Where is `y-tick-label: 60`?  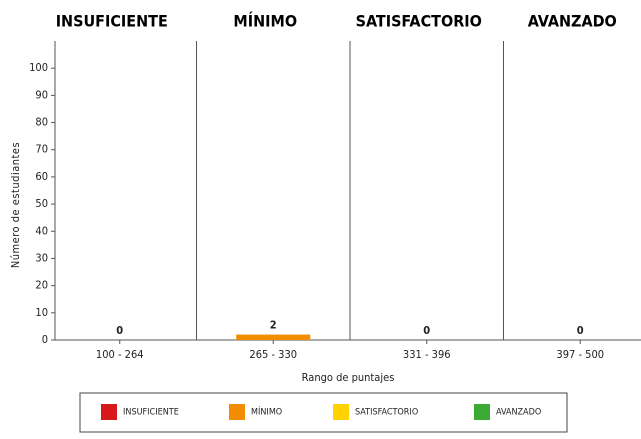
y-tick-label: 60 is located at coordinates (41, 176).